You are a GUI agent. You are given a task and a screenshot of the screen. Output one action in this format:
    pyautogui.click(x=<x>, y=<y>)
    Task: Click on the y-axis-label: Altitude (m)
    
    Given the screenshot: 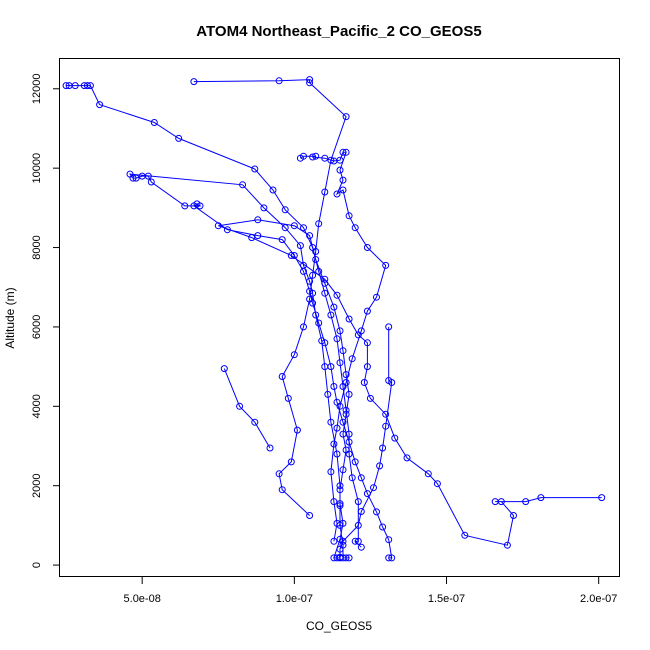 What is the action you would take?
    pyautogui.click(x=10, y=317)
    